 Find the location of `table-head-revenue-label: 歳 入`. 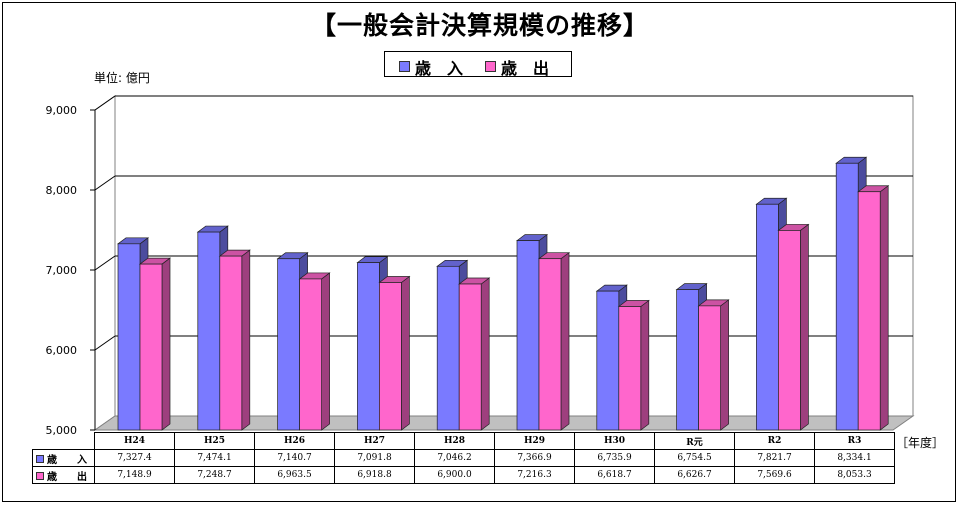

table-head-revenue-label: 歳 入 is located at coordinates (67, 460).